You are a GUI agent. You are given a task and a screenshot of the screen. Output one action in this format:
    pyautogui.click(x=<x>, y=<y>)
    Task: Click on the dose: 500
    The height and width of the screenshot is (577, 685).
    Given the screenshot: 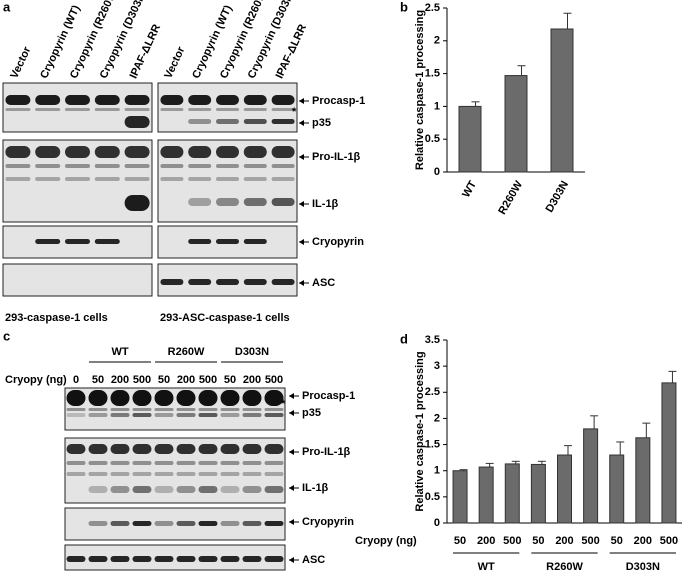 What is the action you would take?
    pyautogui.click(x=142, y=380)
    